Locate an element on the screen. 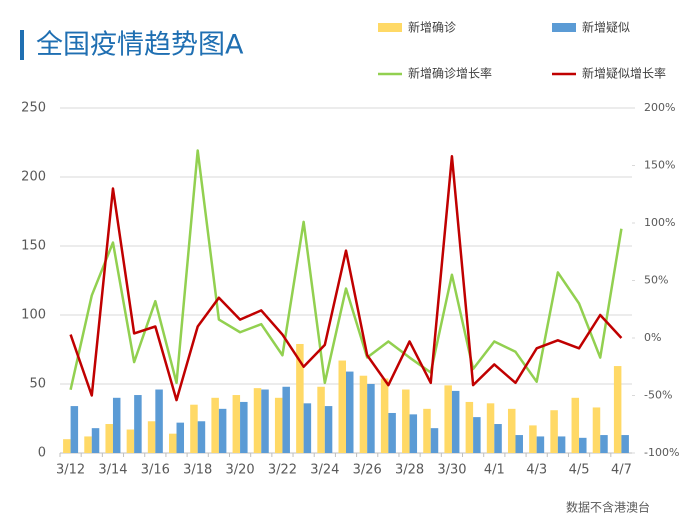 Image resolution: width=700 pixels, height=525 pixels. annotation: 数据不含港澳台 is located at coordinates (608, 507).